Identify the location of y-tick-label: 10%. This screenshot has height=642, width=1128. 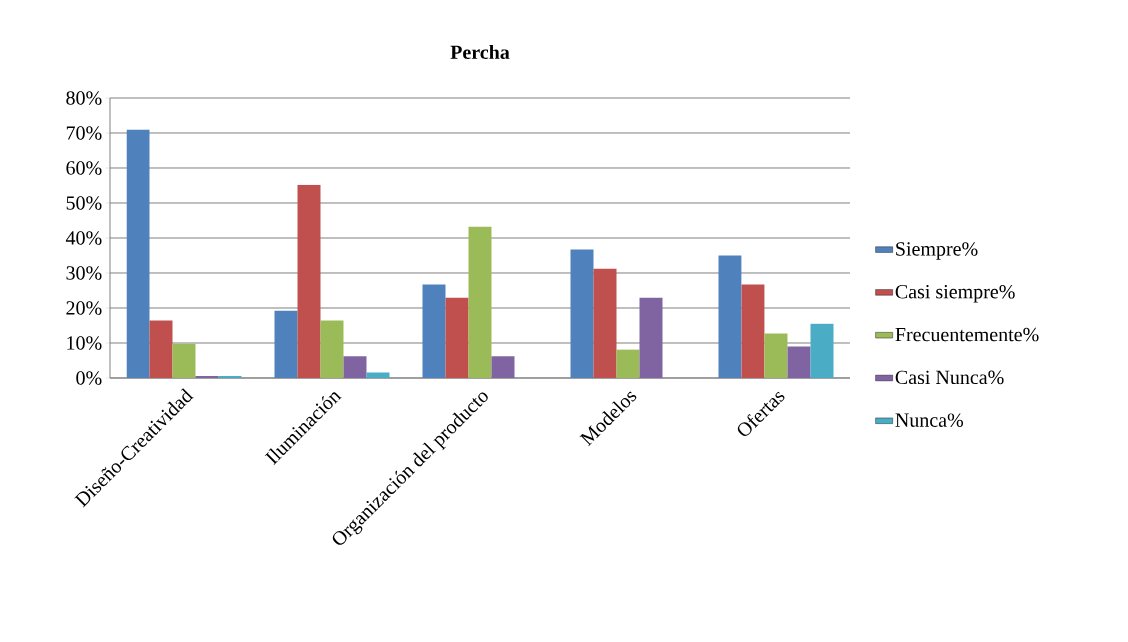
(84, 343).